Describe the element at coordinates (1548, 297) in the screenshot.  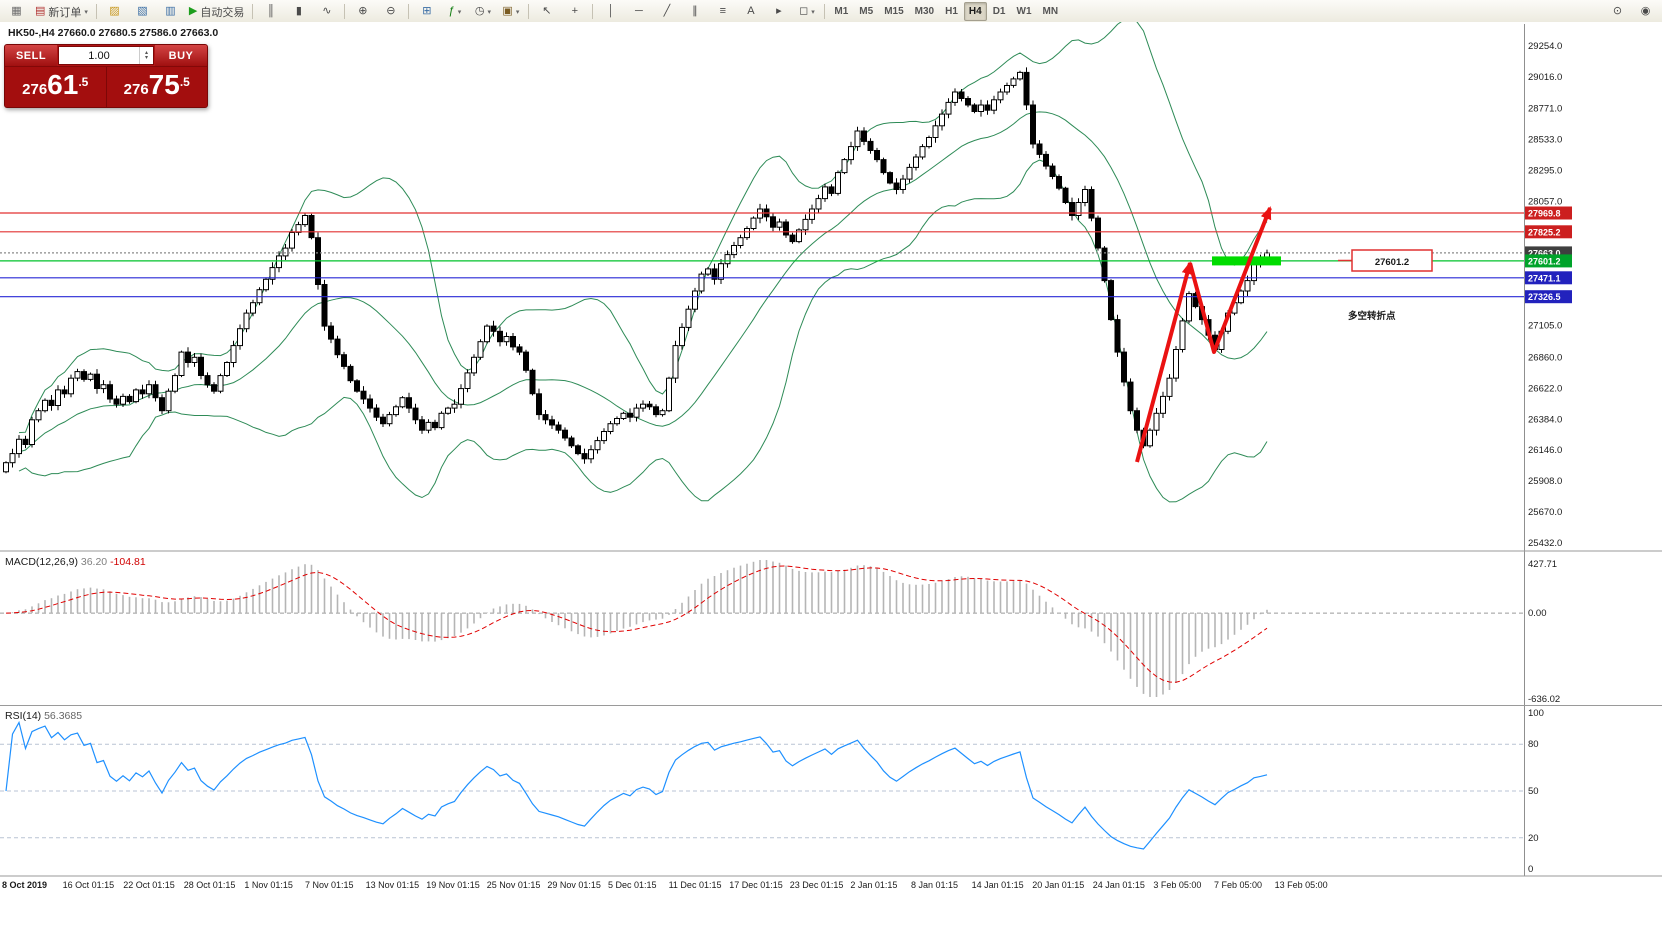
I see `price-badge-27326.5` at that location.